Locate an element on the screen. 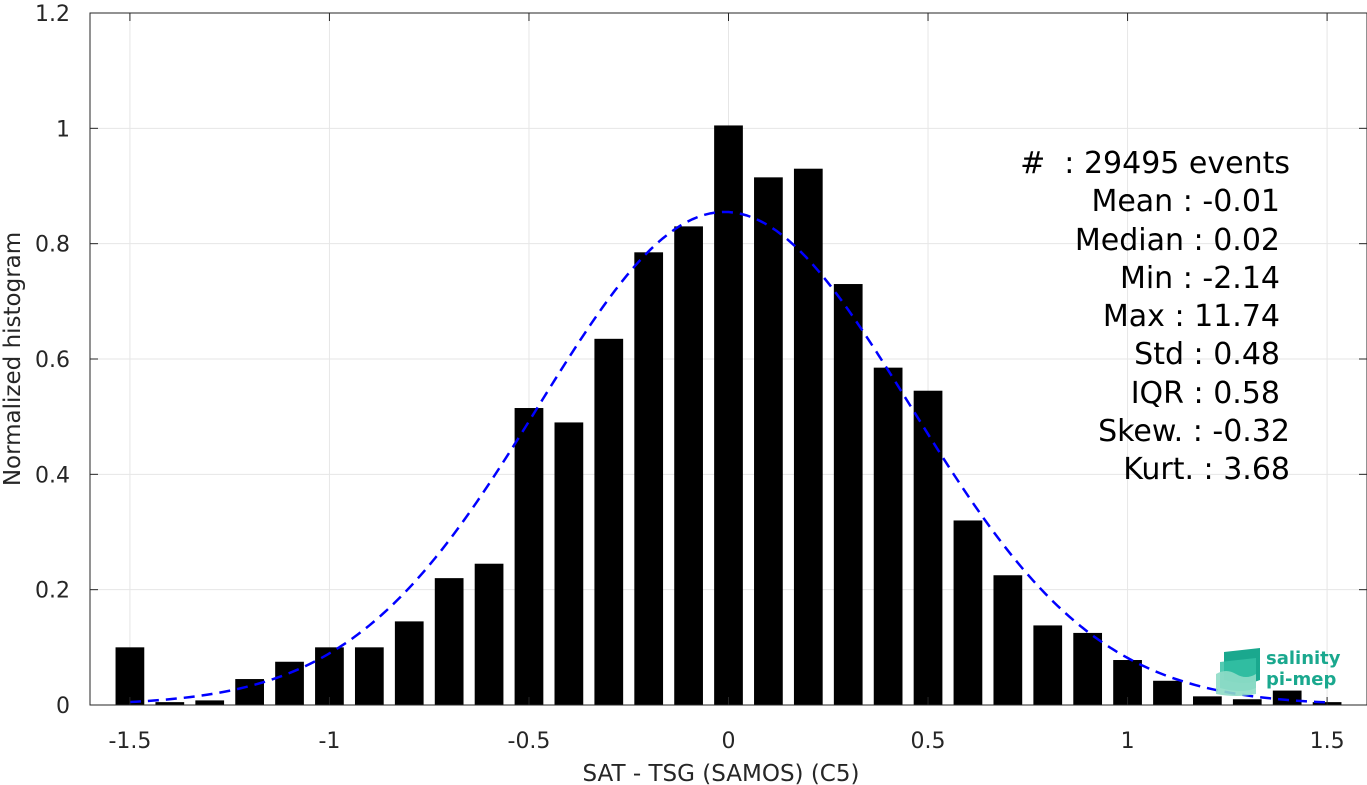 The width and height of the screenshot is (1367, 785). y-tick-label: 0.6 is located at coordinates (52, 360).